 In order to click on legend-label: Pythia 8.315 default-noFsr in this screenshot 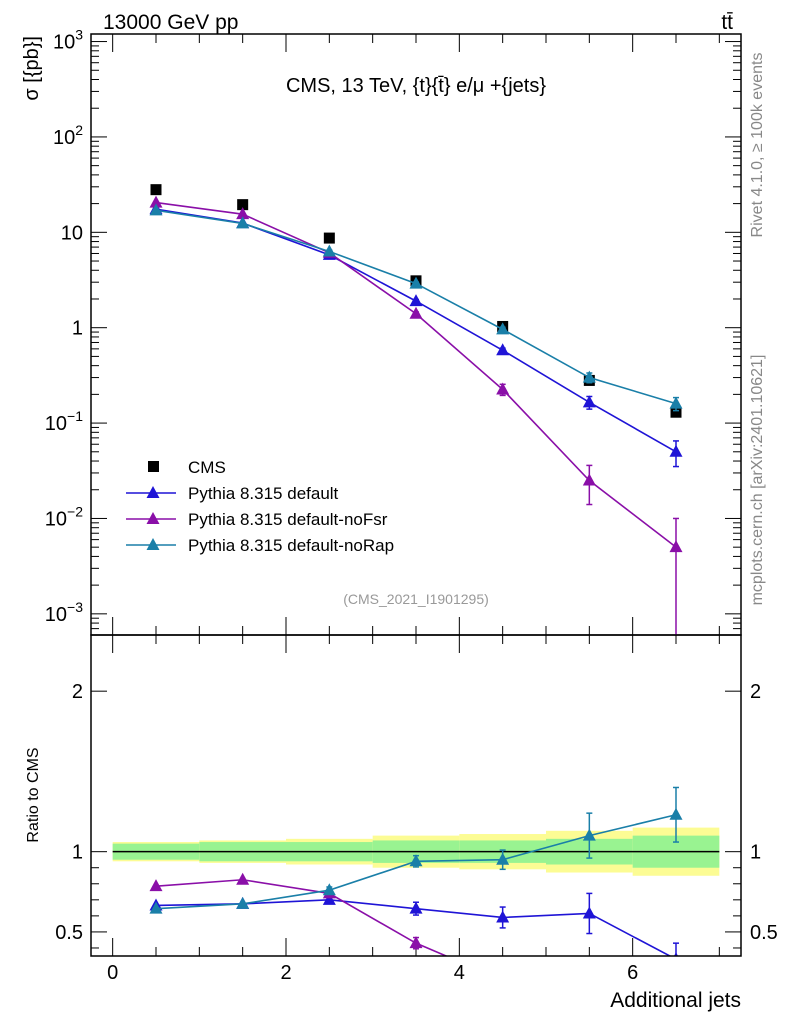, I will do `click(288, 519)`.